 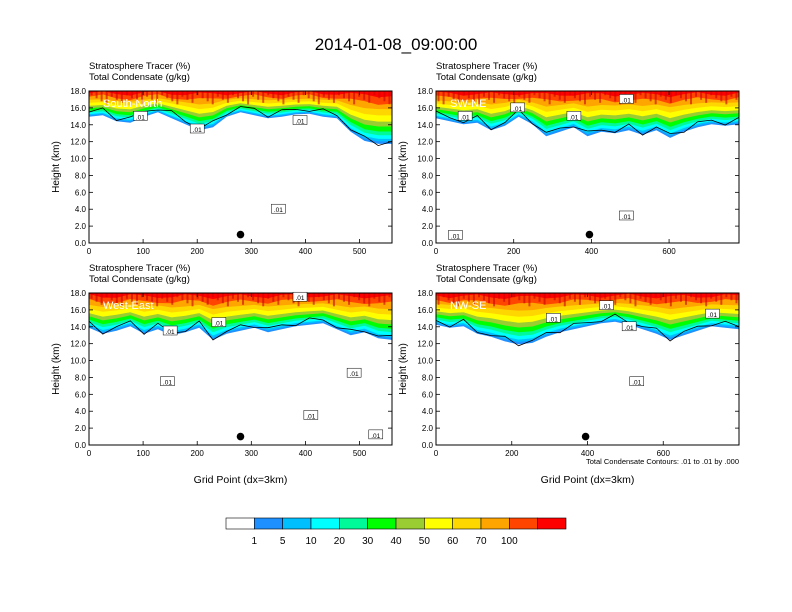 What do you see at coordinates (81, 428) in the screenshot?
I see `y-tick-label: 2.0` at bounding box center [81, 428].